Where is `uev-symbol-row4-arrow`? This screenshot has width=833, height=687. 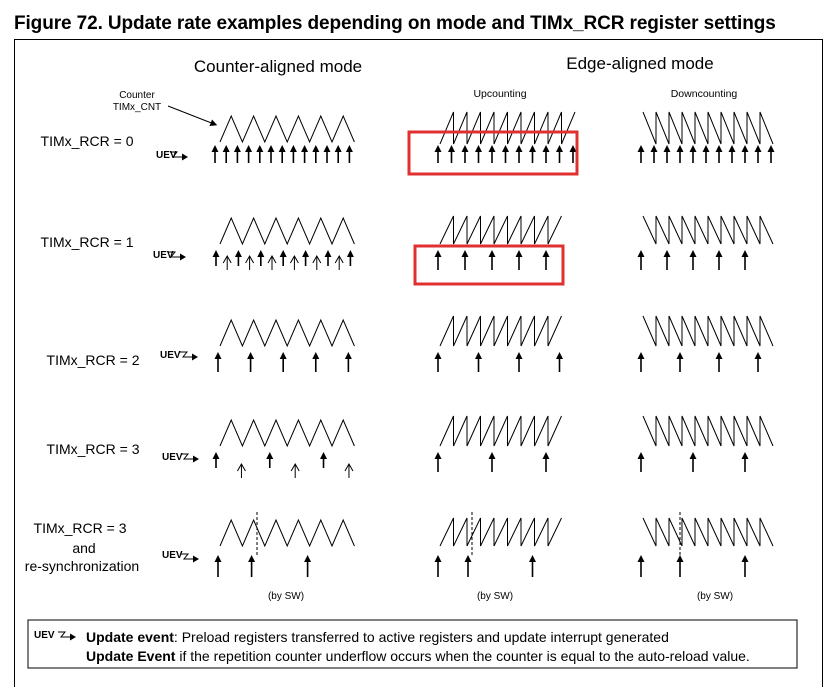
uev-symbol-row4-arrow is located at coordinates (196, 459).